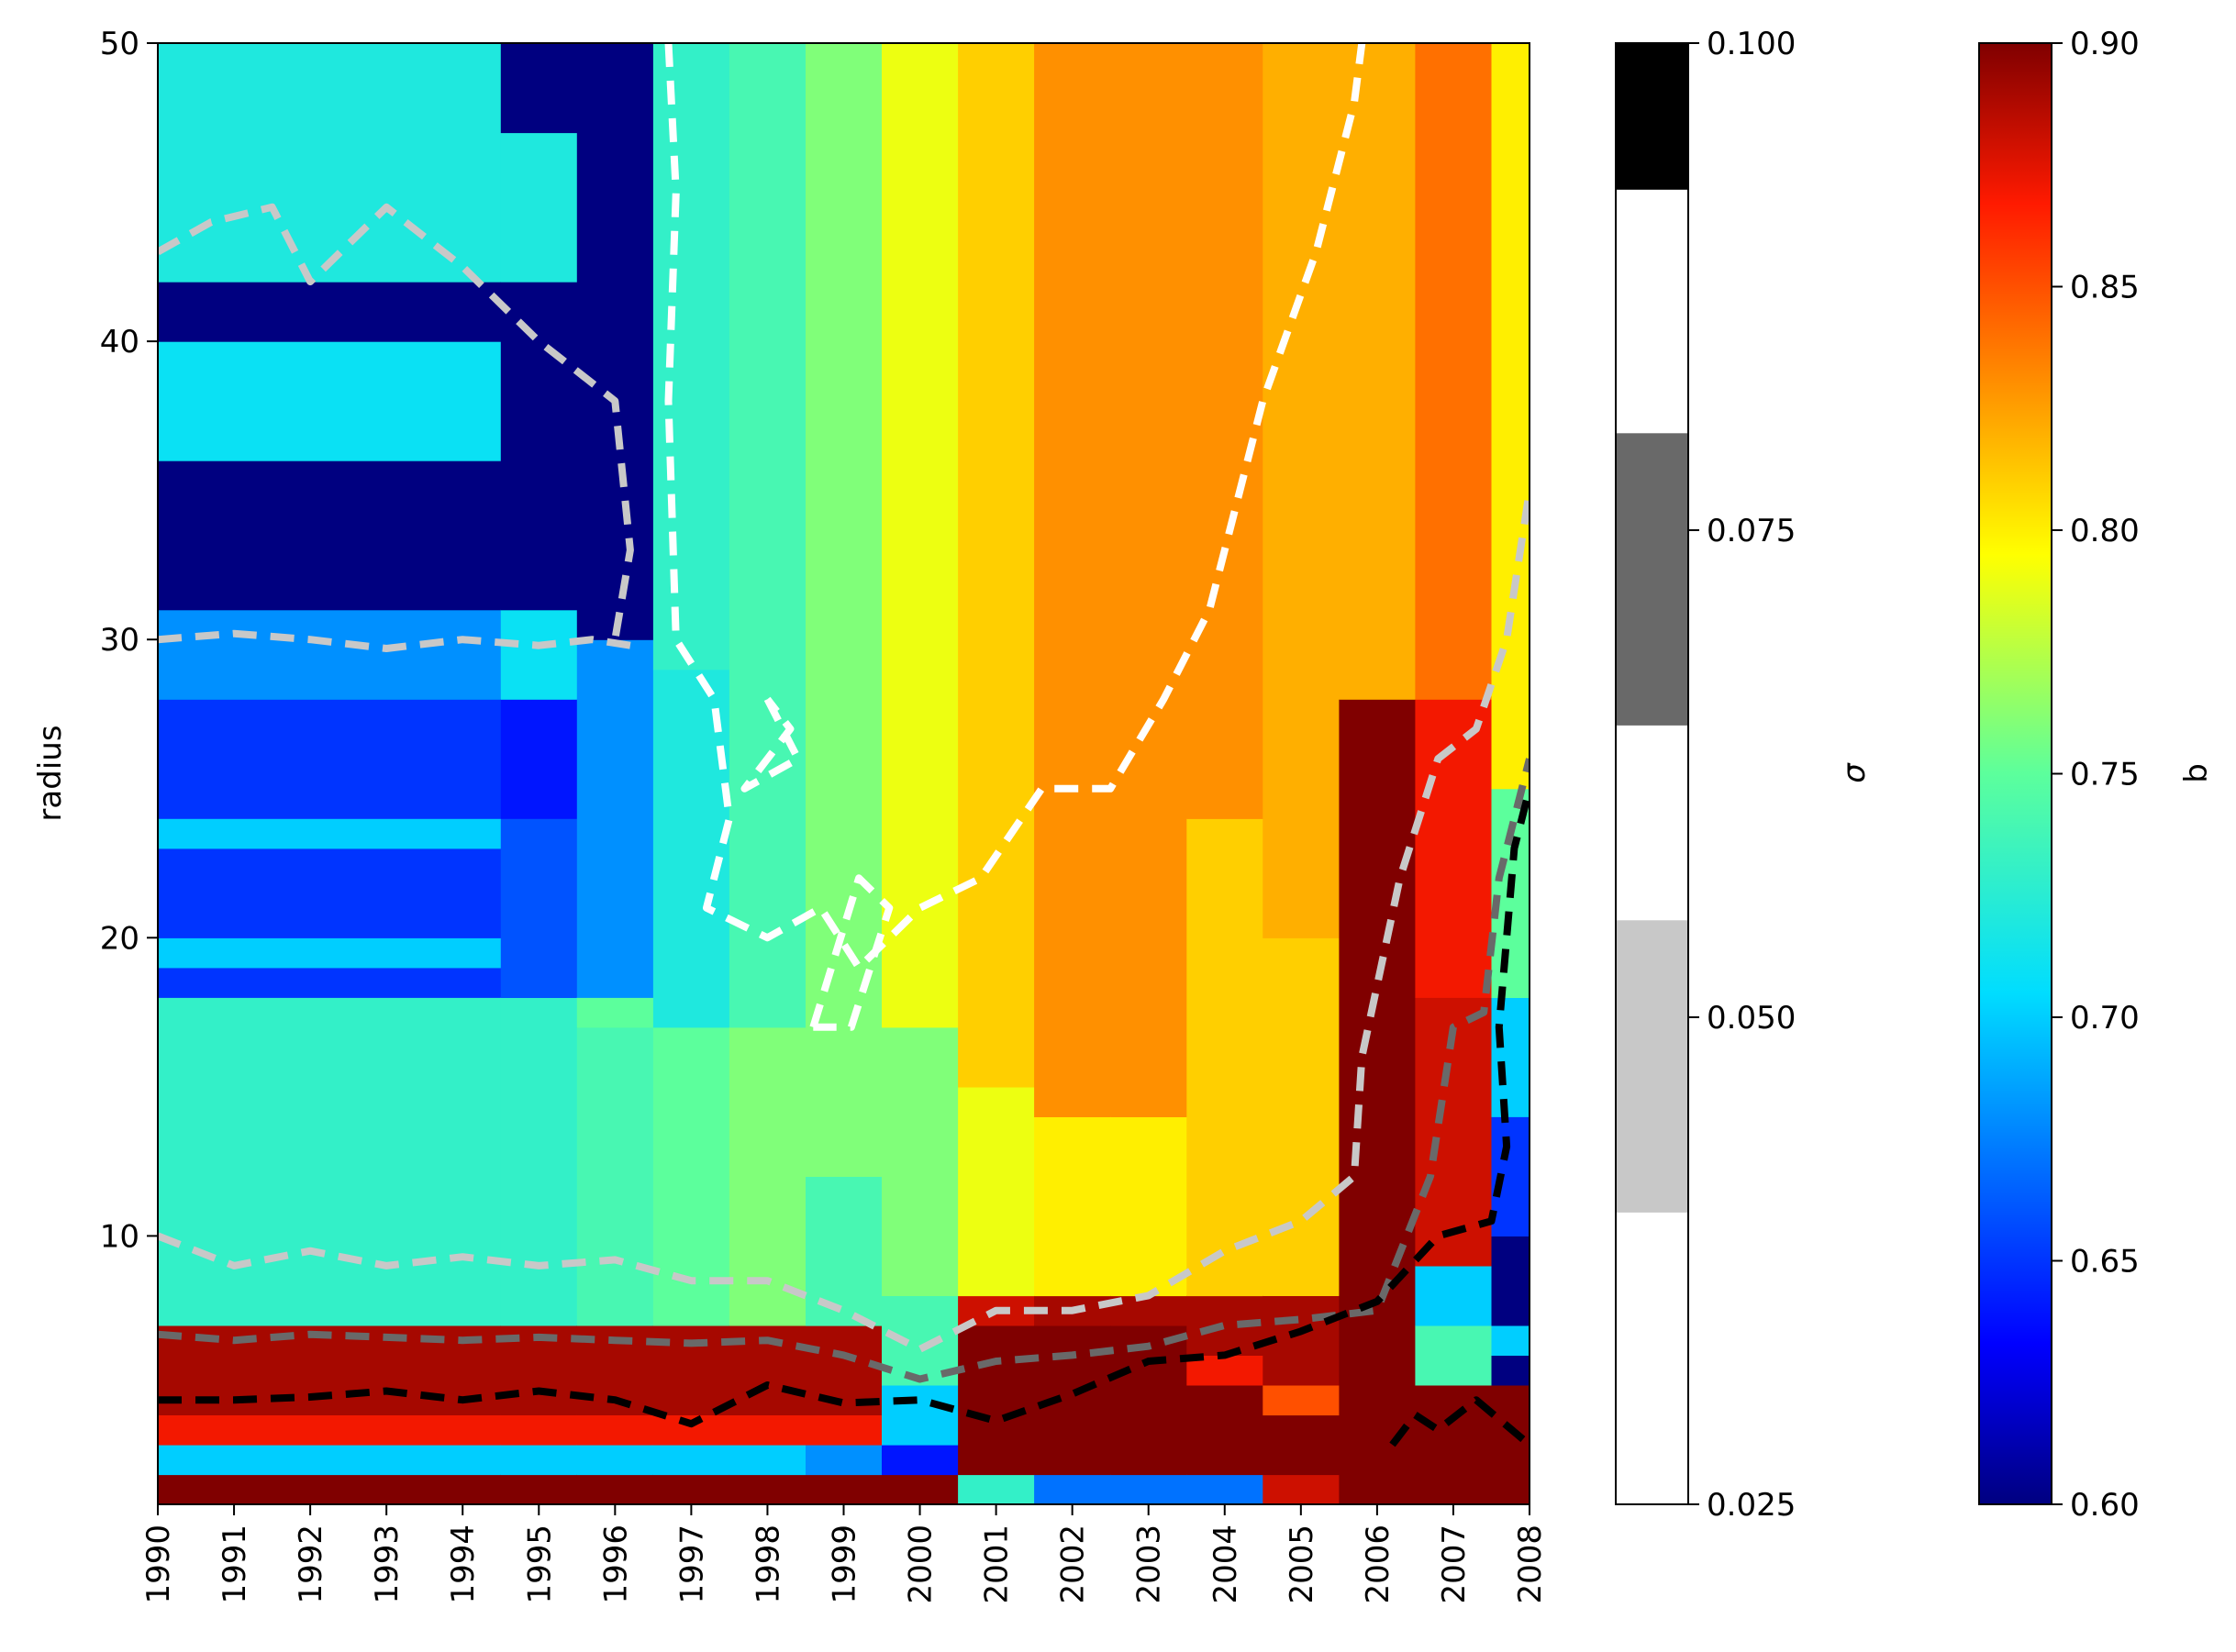  I want to click on y-tick-label-50: 50, so click(119, 44).